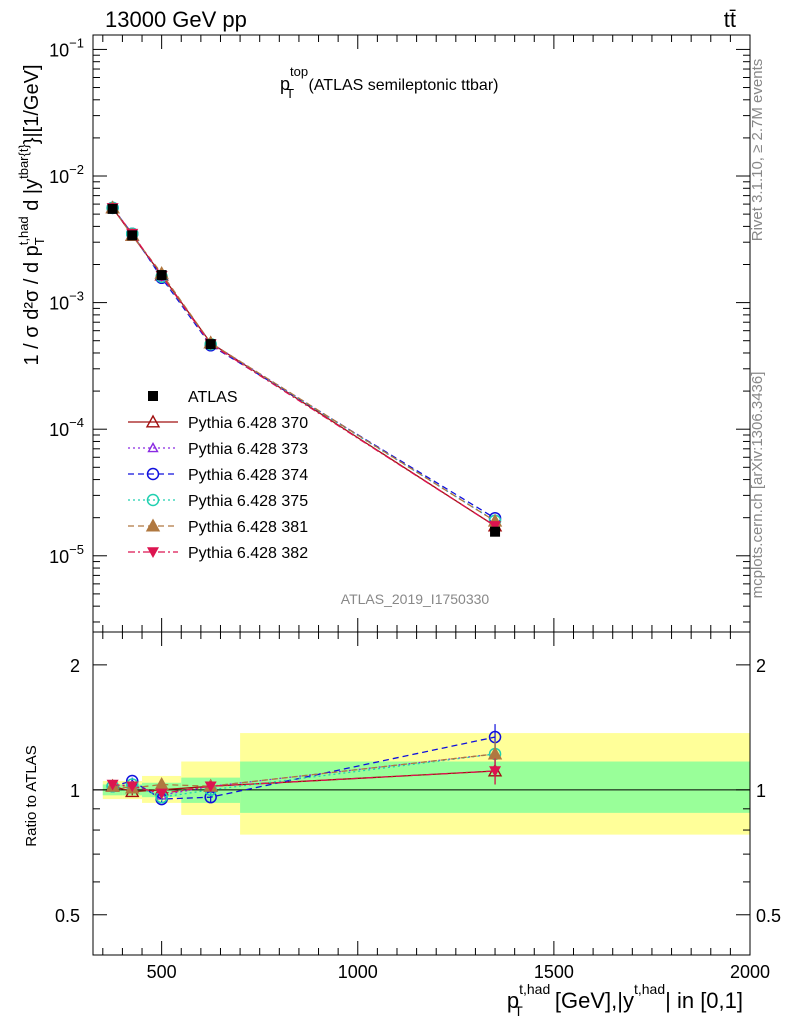  Describe the element at coordinates (757, 150) in the screenshot. I see `rivet-version-label: Rivet 3.1.10, ≥ 2.7M events` at that location.